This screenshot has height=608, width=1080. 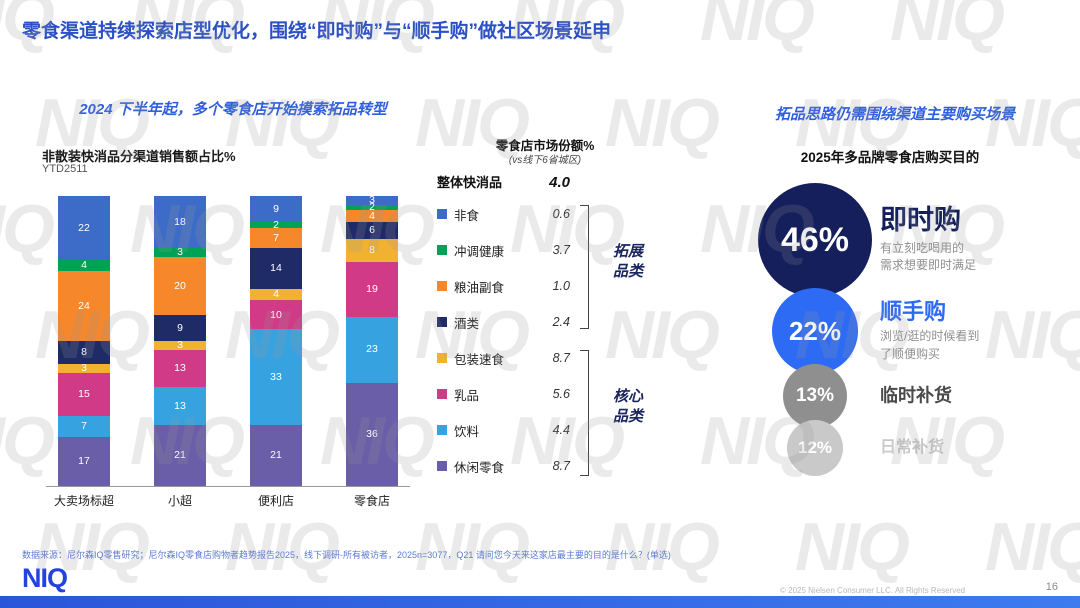 I want to click on legend-value: 0.6, so click(x=561, y=214).